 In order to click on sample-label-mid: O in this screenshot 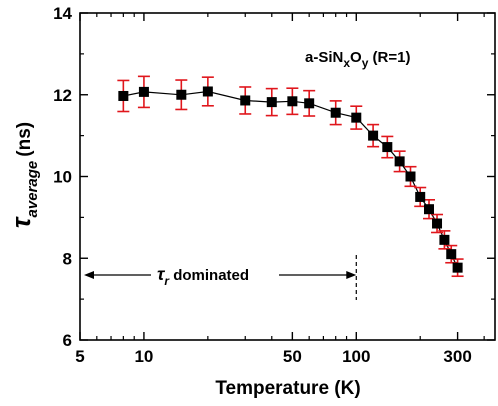, I will do `click(356, 57)`.